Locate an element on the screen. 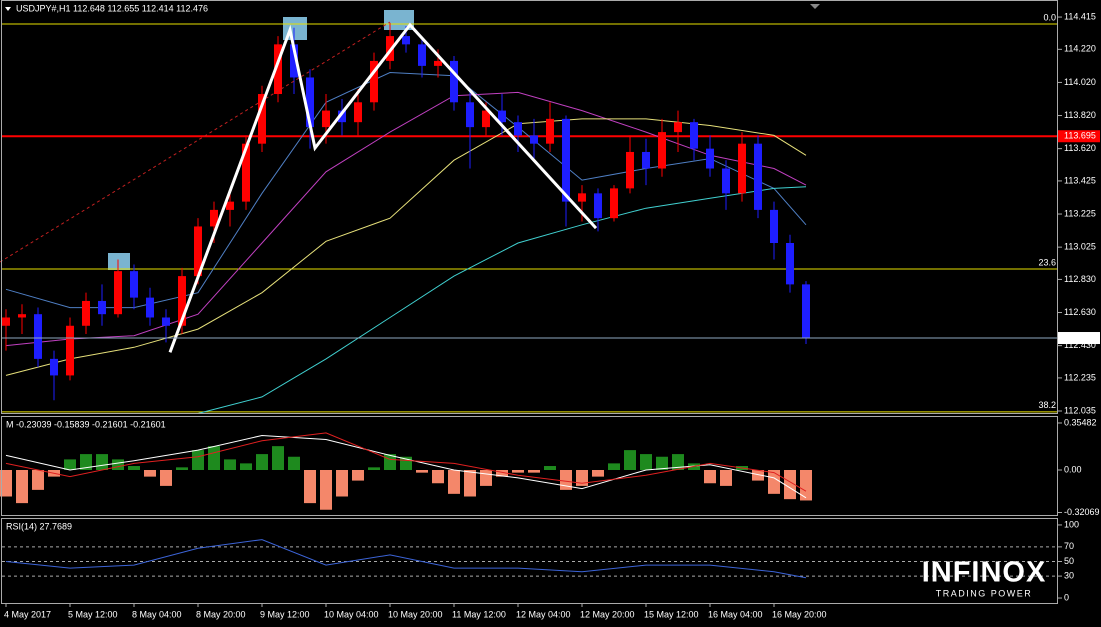 Image resolution: width=1101 pixels, height=627 pixels. trendline is located at coordinates (195, 142).